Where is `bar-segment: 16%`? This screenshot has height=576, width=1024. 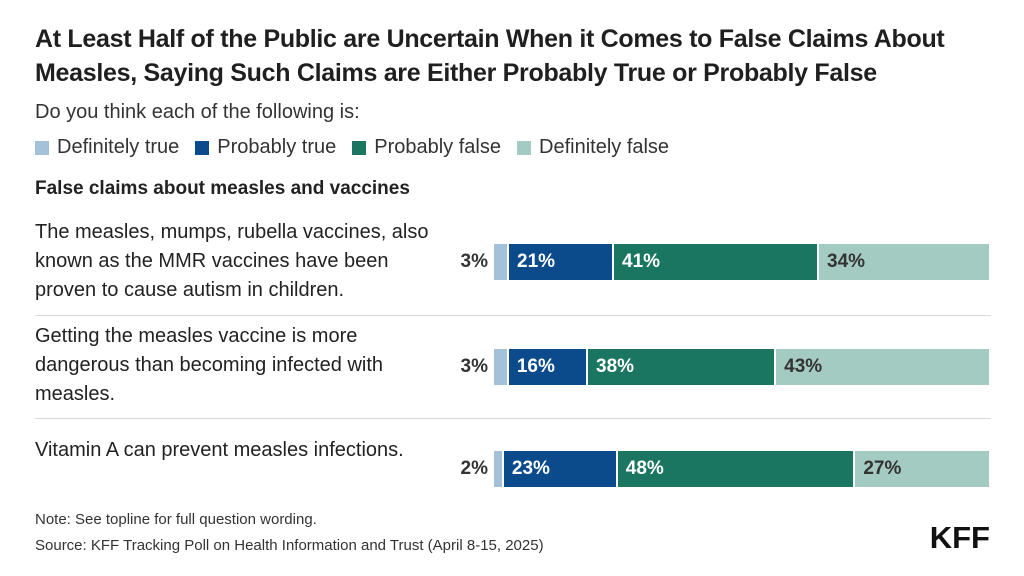 bar-segment: 16% is located at coordinates (548, 367).